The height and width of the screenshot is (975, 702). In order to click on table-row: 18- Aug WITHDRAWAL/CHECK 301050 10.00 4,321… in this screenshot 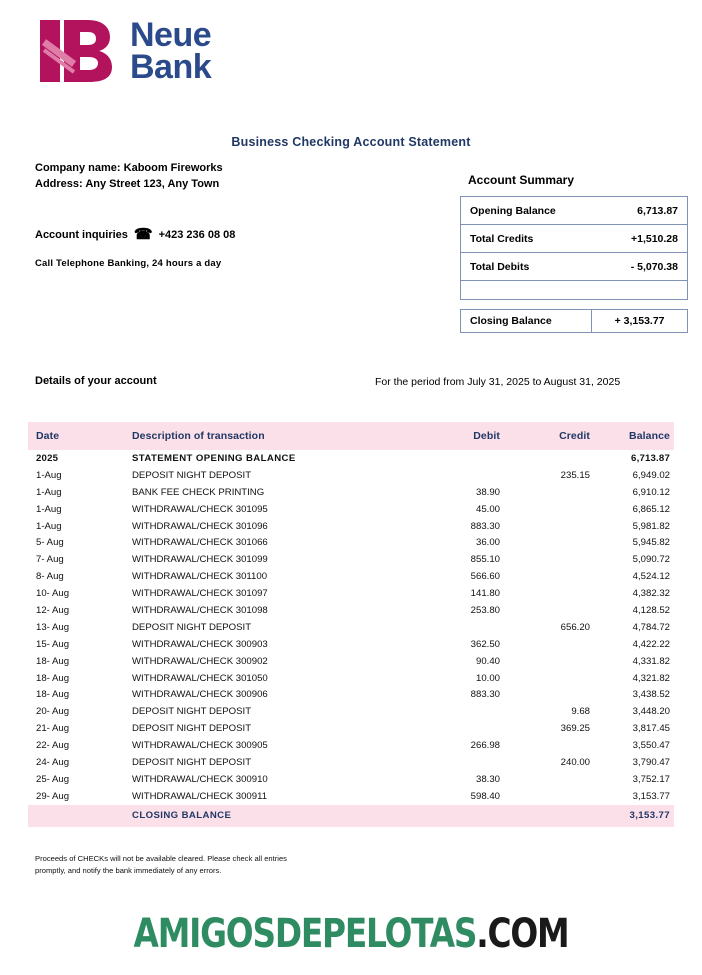, I will do `click(351, 678)`.